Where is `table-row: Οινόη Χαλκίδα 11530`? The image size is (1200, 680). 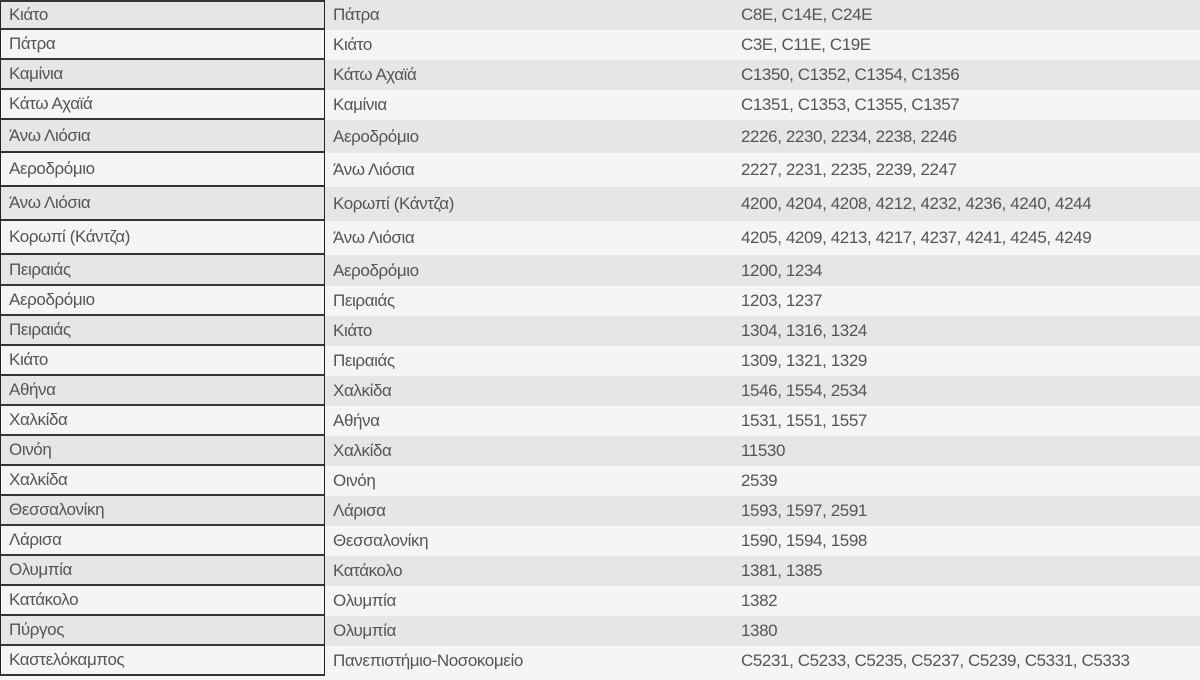 table-row: Οινόη Χαλκίδα 11530 is located at coordinates (600, 451).